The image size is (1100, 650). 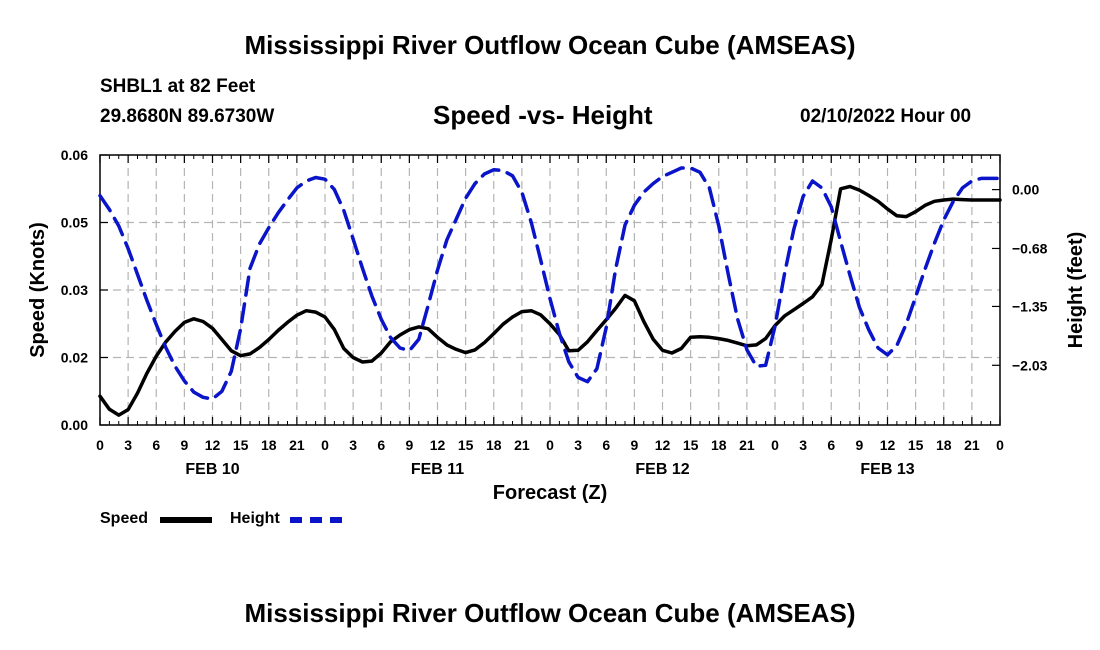 What do you see at coordinates (1025, 190) in the screenshot?
I see `y2-tick-label: 0.00` at bounding box center [1025, 190].